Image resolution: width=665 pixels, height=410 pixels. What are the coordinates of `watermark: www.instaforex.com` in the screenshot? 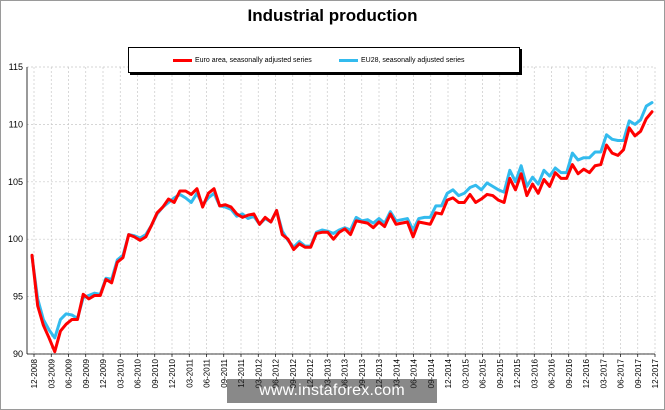 It's located at (332, 391).